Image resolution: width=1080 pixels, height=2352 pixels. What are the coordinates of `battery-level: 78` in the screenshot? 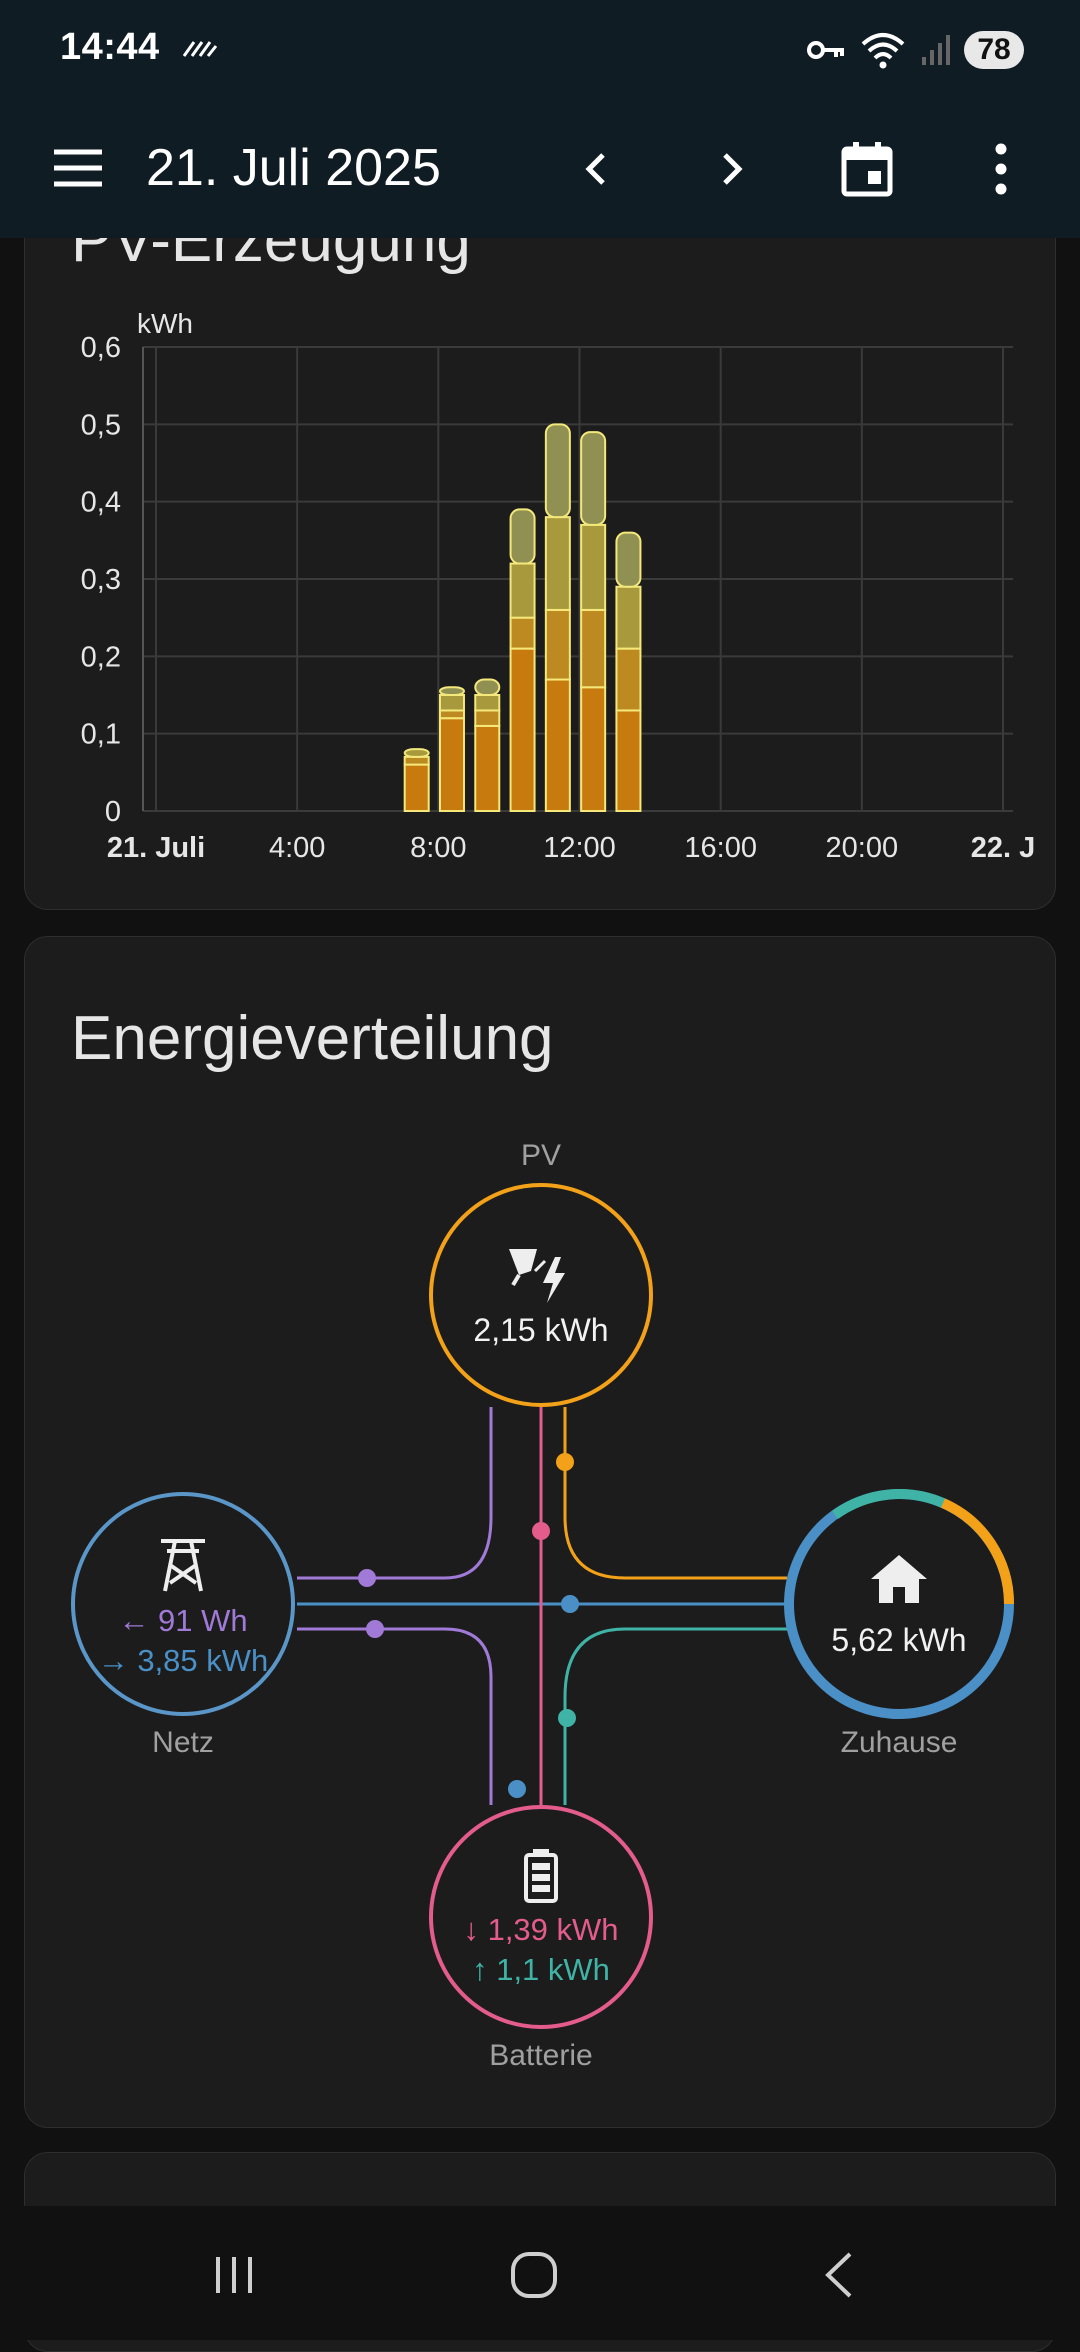 It's located at (994, 50).